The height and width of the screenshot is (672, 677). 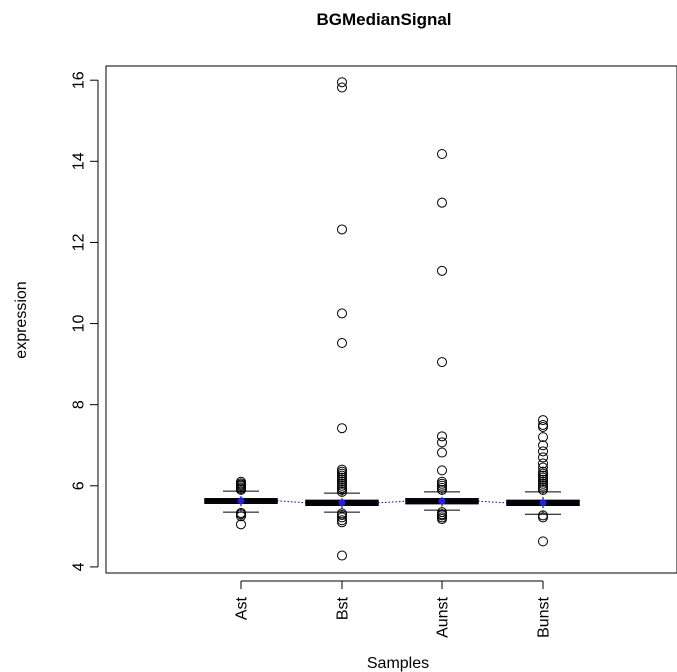 What do you see at coordinates (242, 608) in the screenshot?
I see `x-tick-label: Ast` at bounding box center [242, 608].